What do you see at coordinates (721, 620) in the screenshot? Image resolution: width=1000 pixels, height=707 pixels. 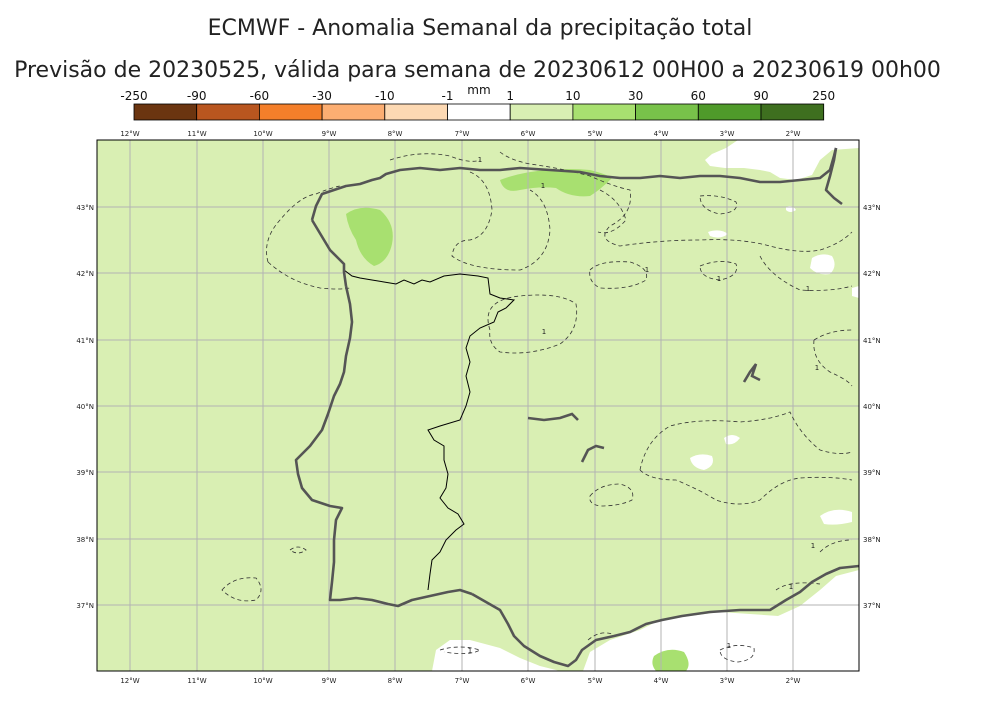 I see `dry-patch-se-coast` at bounding box center [721, 620].